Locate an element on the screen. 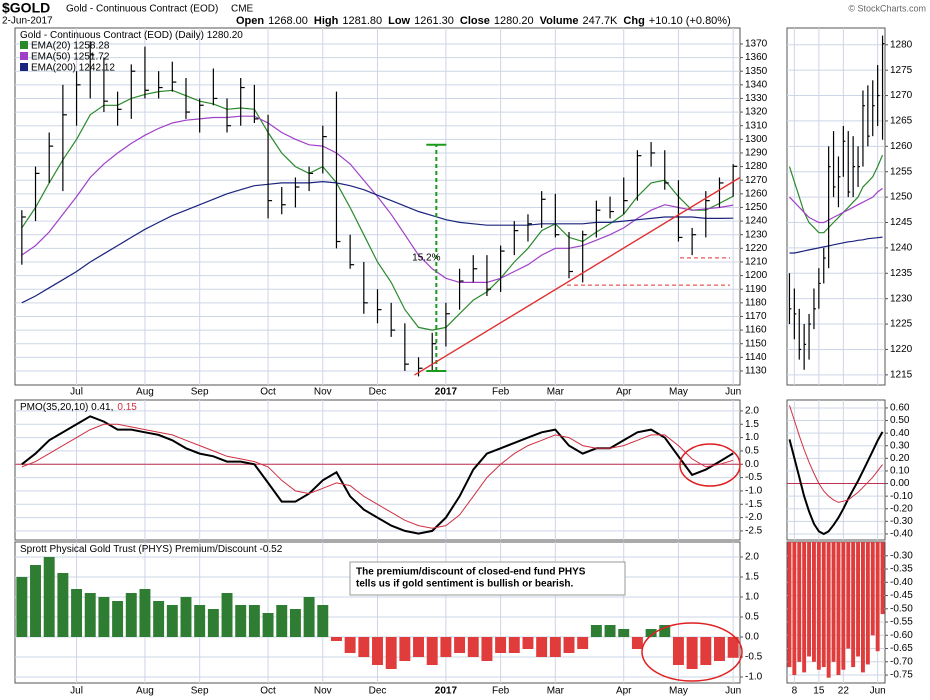 This screenshot has height=700, width=930. x-tick-label: Apr is located at coordinates (624, 691).